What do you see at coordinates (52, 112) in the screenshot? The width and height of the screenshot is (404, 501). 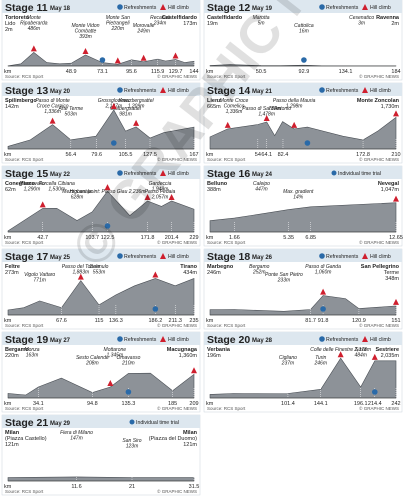 I see `place-label: 1,336m` at bounding box center [52, 112].